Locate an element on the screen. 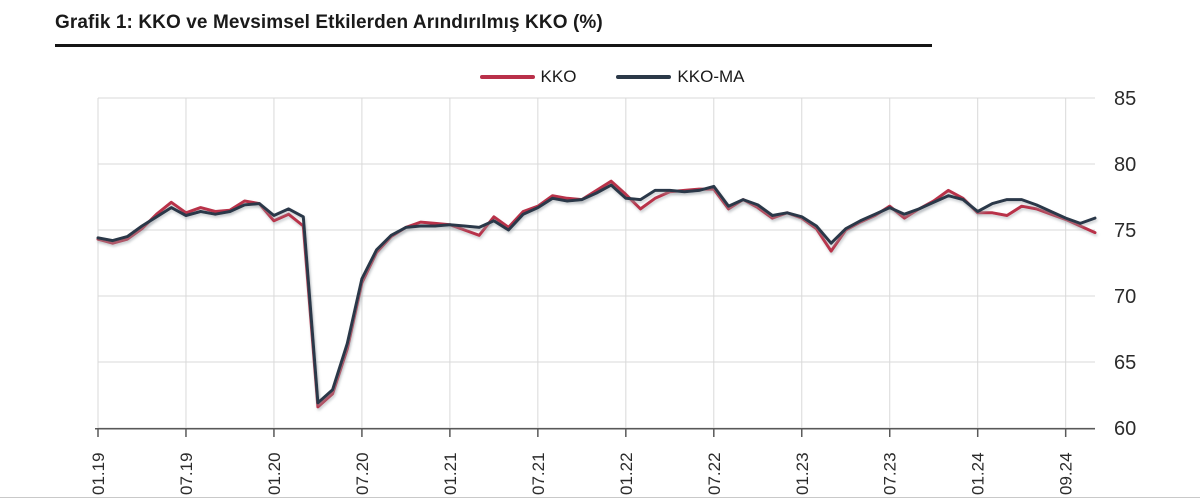  kko-ma-legend-swatch is located at coordinates (644, 77).